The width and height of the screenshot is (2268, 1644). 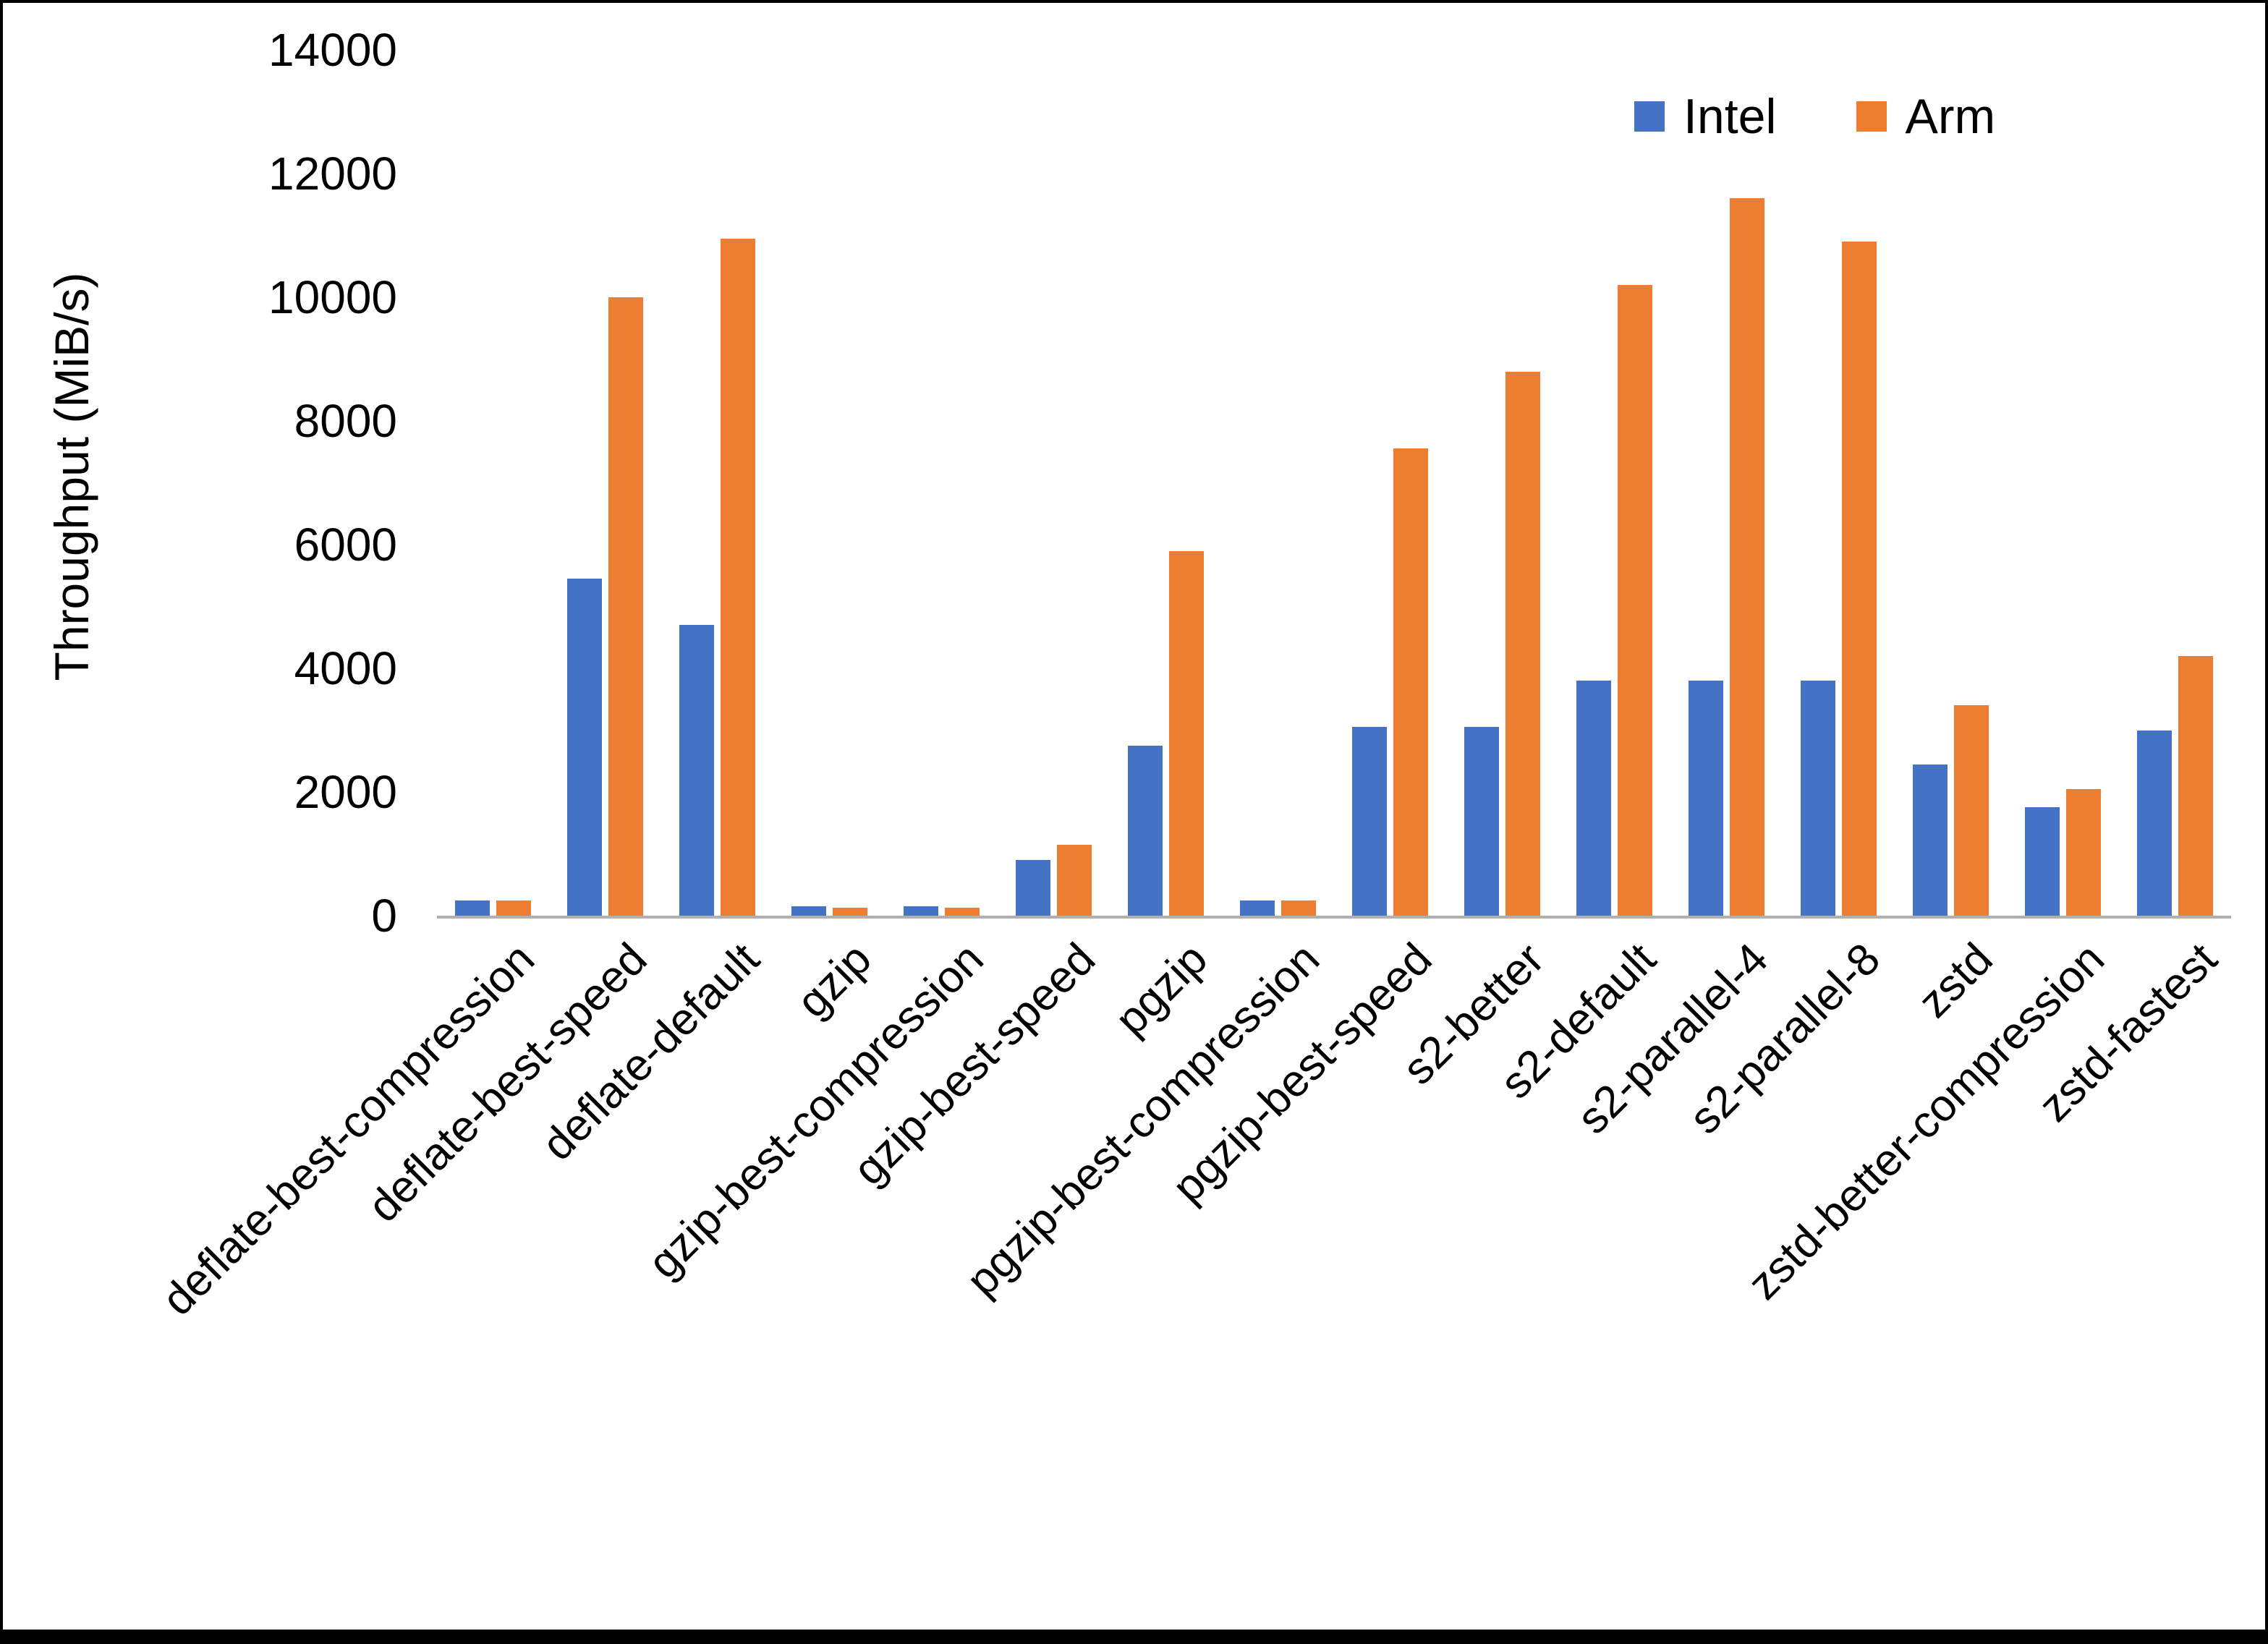 What do you see at coordinates (962, 911) in the screenshot?
I see `bar-arm-gzip-best-compression` at bounding box center [962, 911].